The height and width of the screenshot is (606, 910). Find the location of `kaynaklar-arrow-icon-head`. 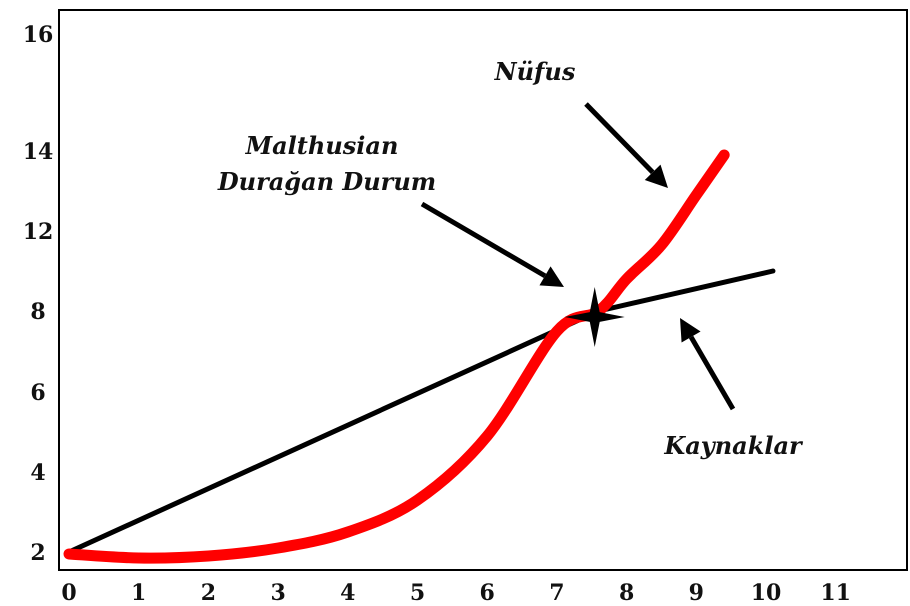

kaynaklar-arrow-icon-head is located at coordinates (690, 330).